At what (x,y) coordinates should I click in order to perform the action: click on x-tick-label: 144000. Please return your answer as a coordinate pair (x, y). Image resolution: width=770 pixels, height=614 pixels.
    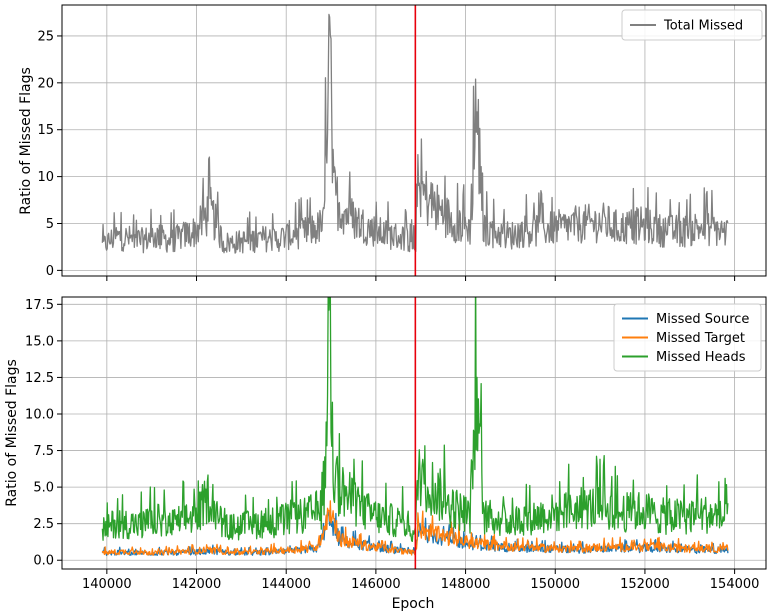
    Looking at the image, I should click on (286, 584).